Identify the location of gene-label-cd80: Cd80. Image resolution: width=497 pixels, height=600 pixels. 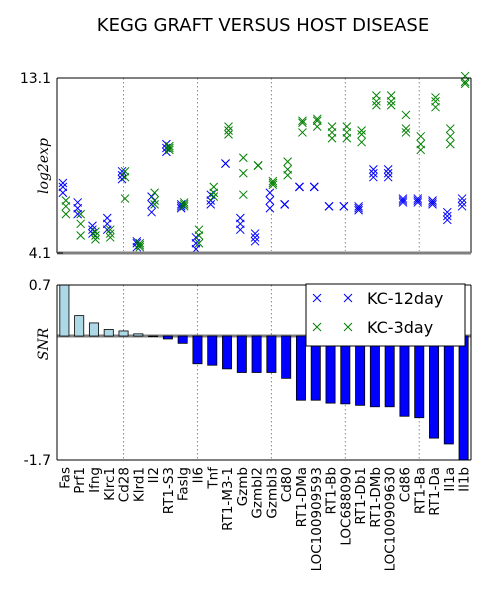
(287, 484).